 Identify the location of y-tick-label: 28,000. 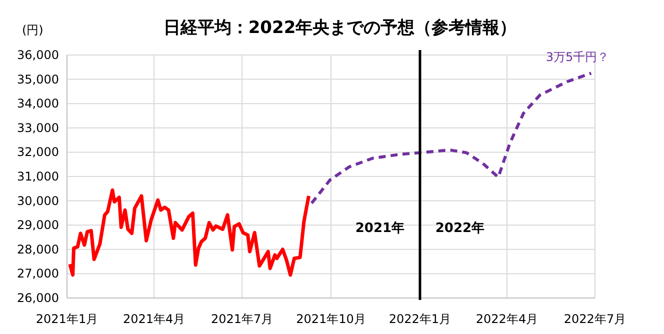
(38, 249).